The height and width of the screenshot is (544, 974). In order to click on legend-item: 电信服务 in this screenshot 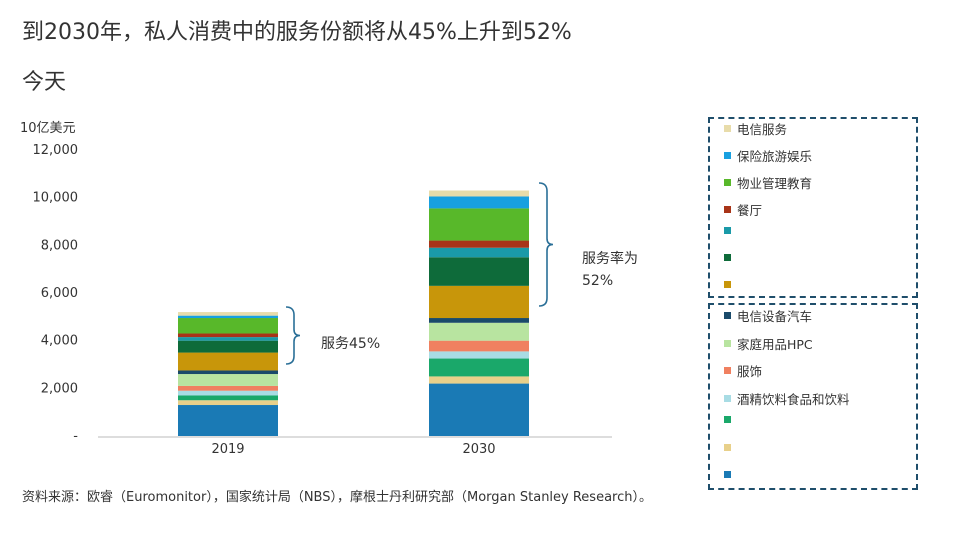, I will do `click(755, 128)`.